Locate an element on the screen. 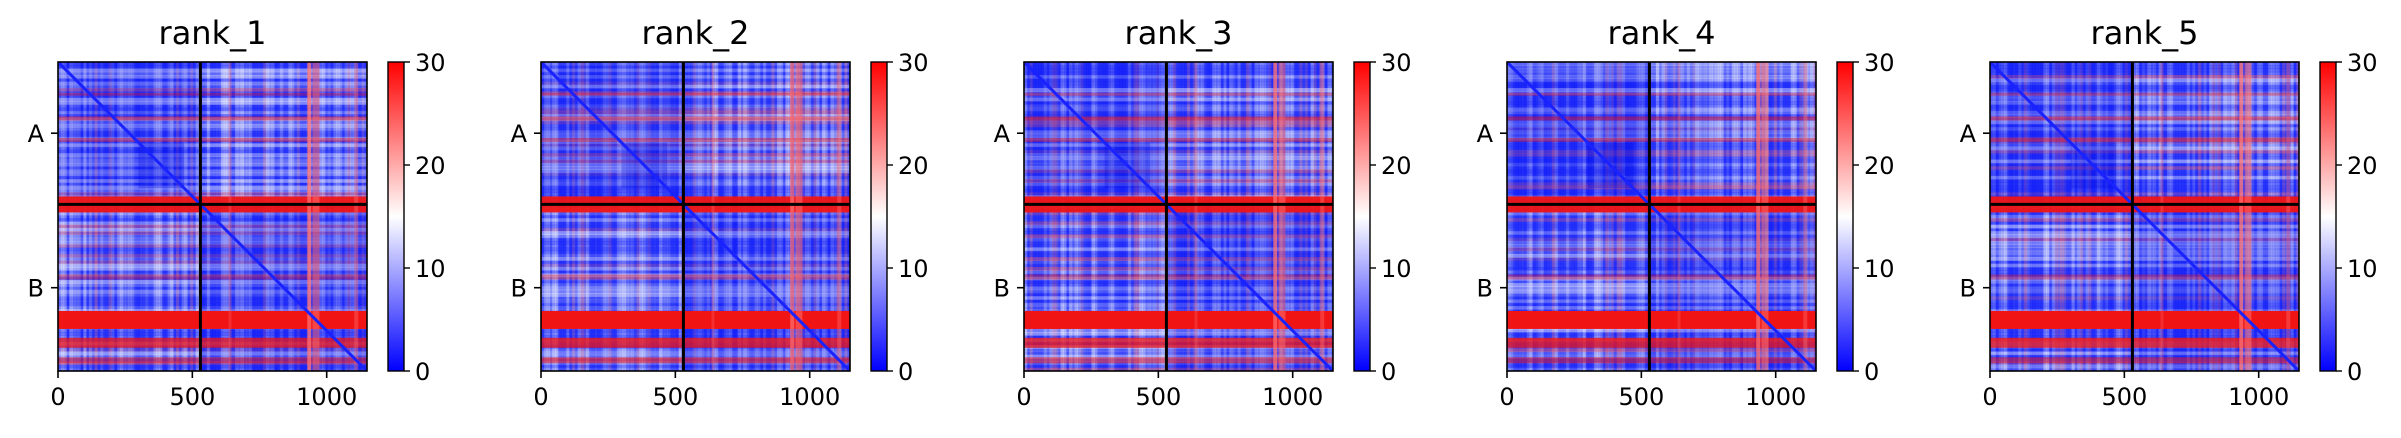 Image resolution: width=2401 pixels, height=438 pixels. panel-title: rank_2 is located at coordinates (696, 33).